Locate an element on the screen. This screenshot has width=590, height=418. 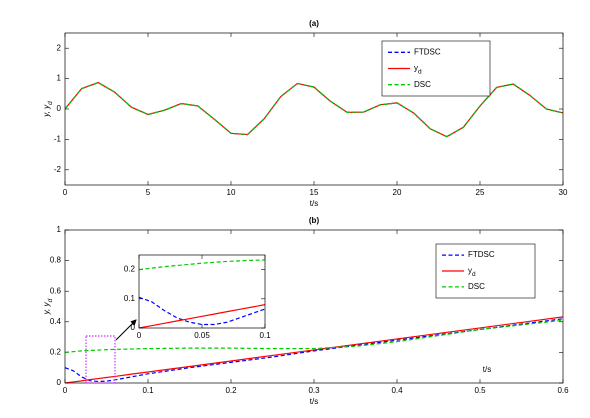
y-tick-label: 0.8 is located at coordinates (56, 260).